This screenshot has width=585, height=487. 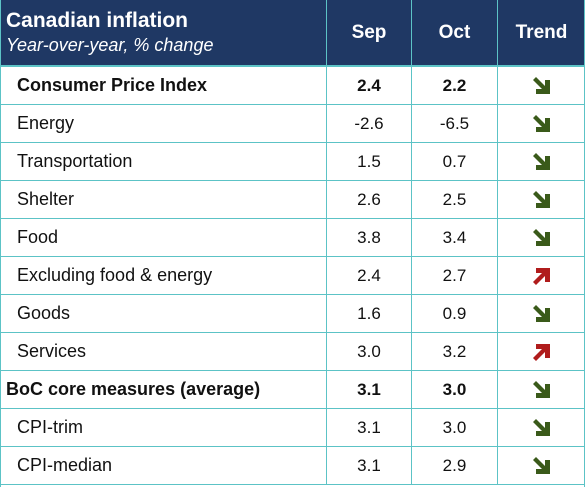 I want to click on table-row: Consumer Price Index 2.4 2.2, so click(x=292, y=86).